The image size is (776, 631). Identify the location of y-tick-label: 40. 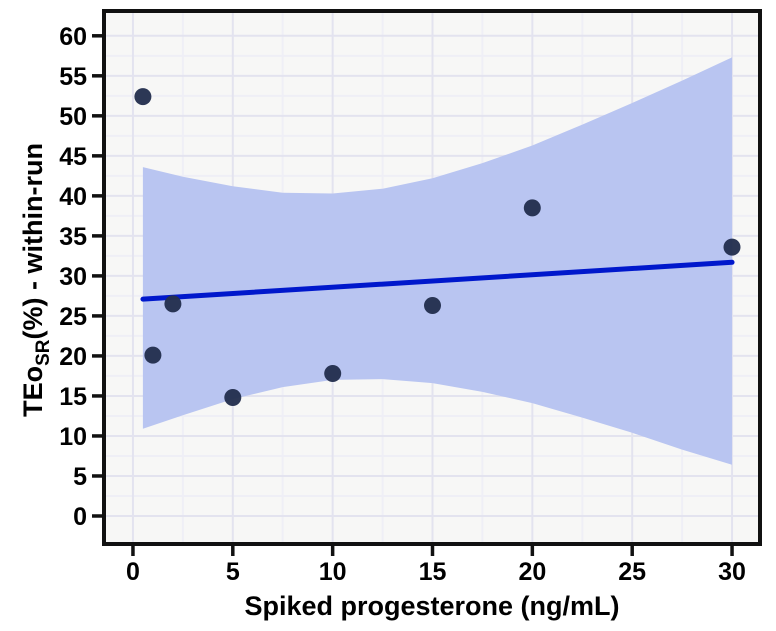
(73, 197).